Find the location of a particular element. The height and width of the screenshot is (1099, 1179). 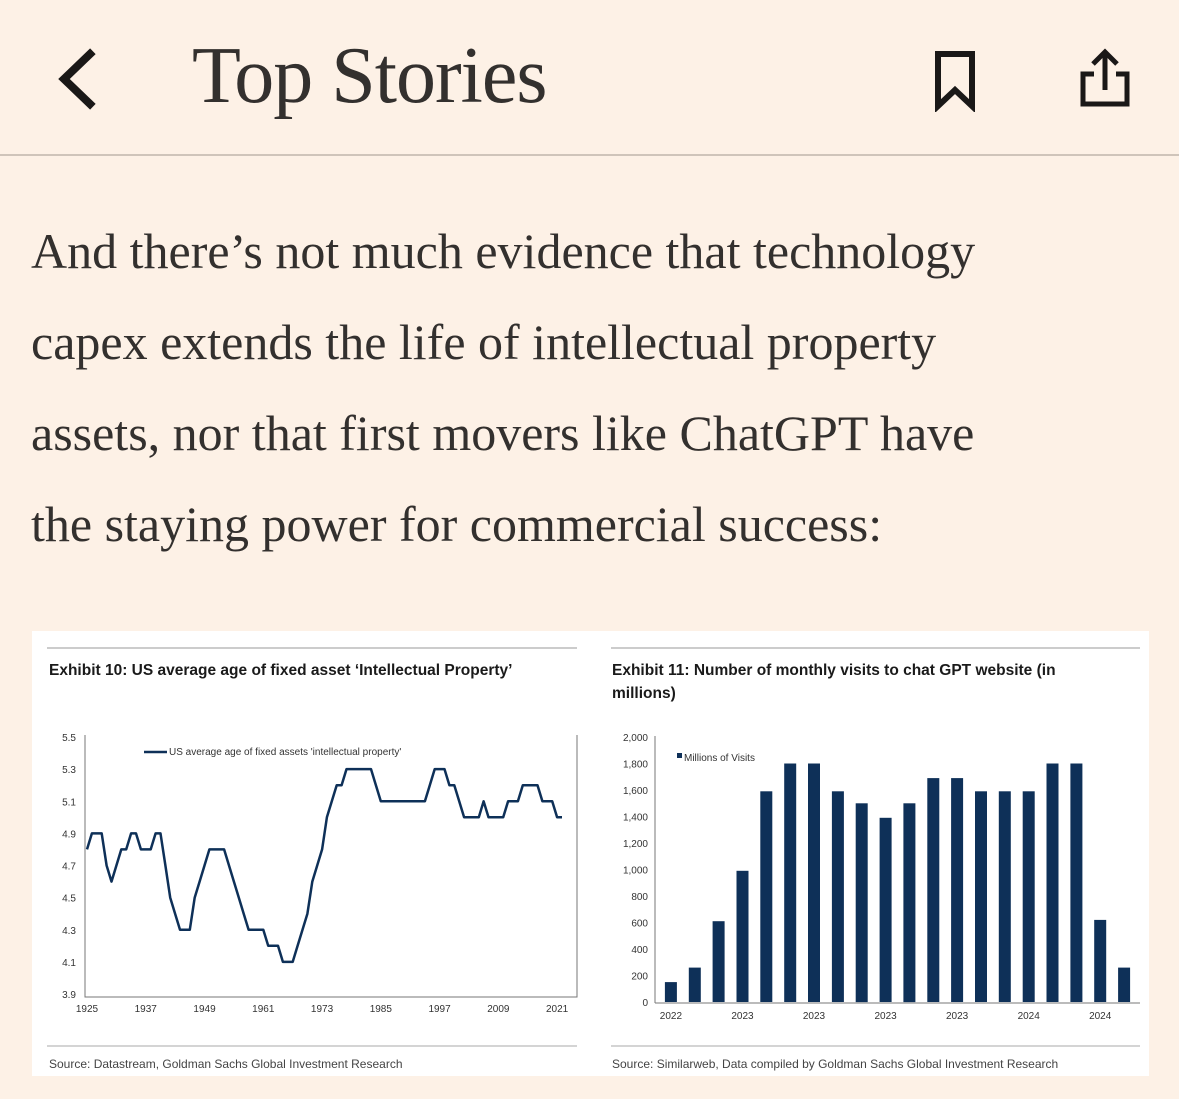

chart1-x-tick-label: 1949 is located at coordinates (204, 1009).